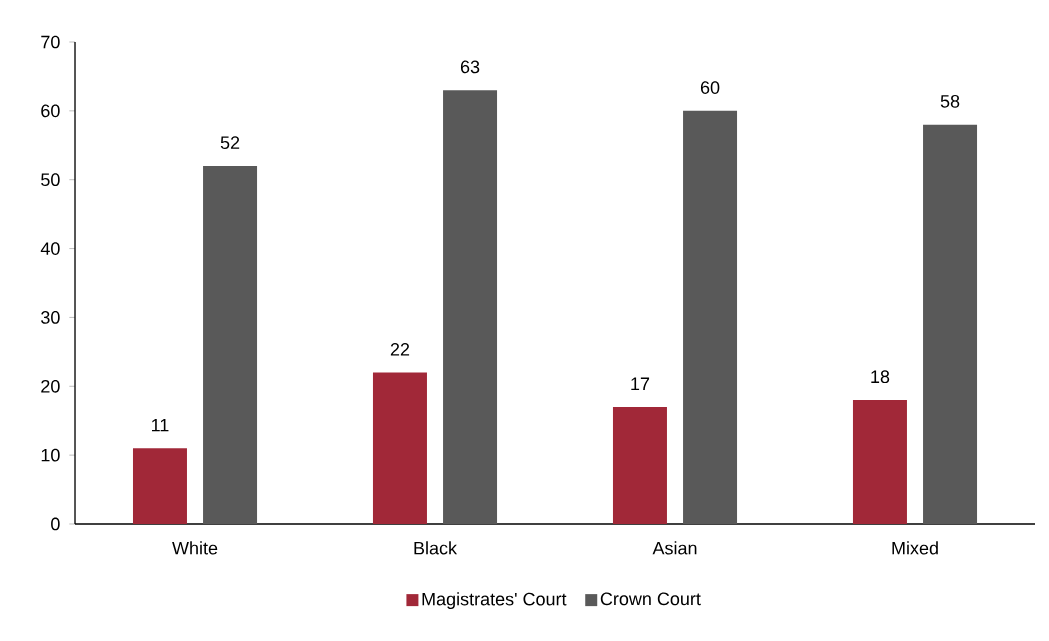  I want to click on x-tick-label: Black, so click(436, 548).